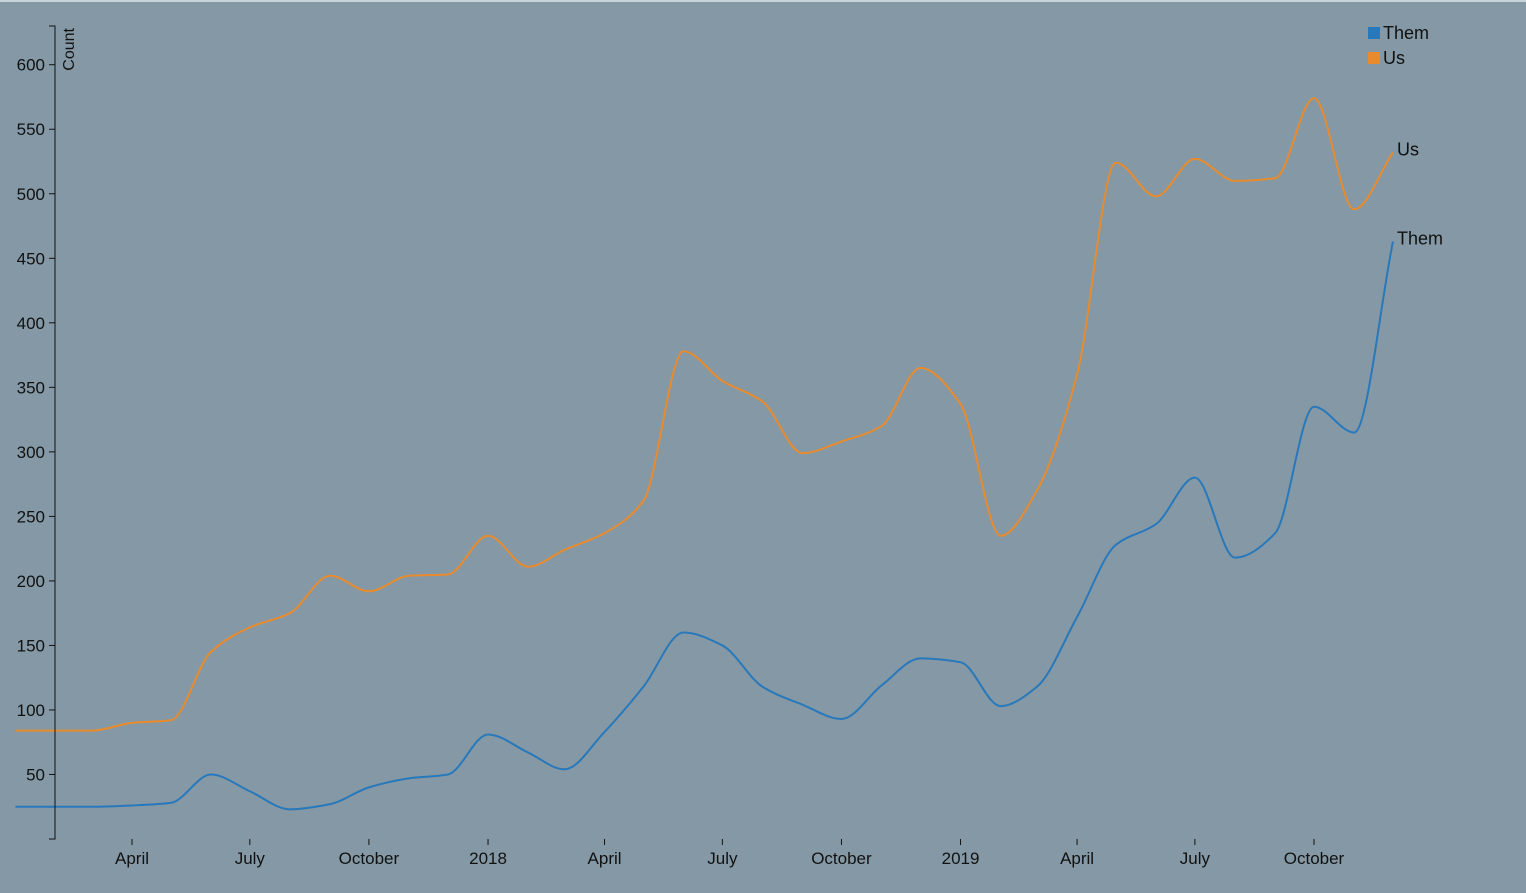 This screenshot has height=893, width=1526. Describe the element at coordinates (1398, 45) in the screenshot. I see `legend: Them Us` at that location.